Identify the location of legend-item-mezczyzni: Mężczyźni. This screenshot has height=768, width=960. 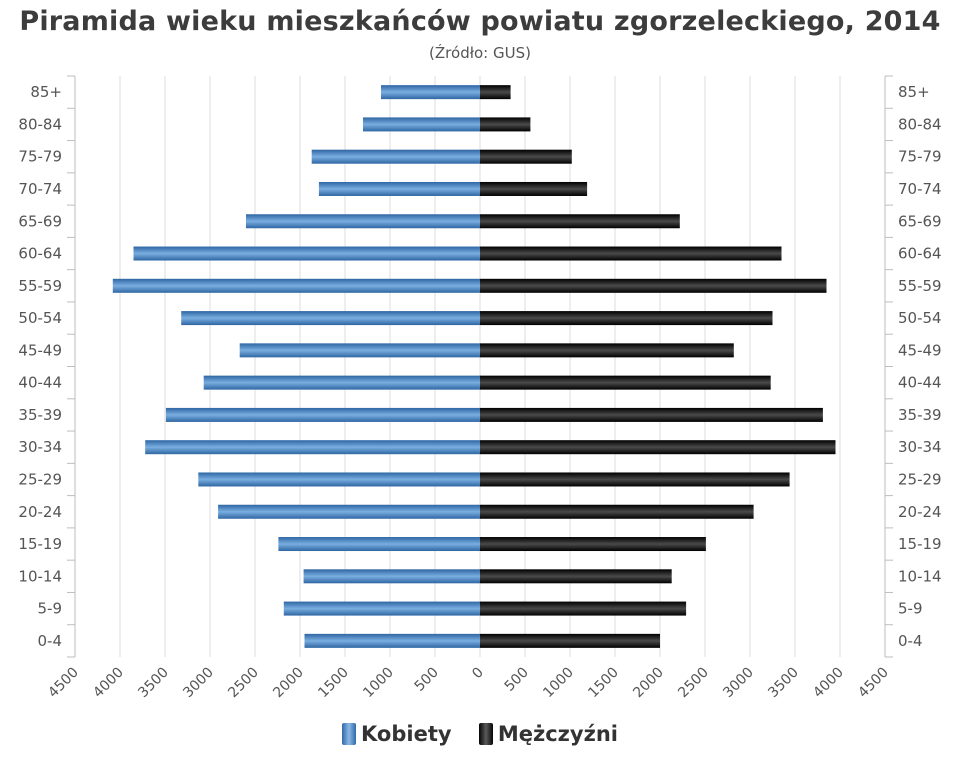
(548, 734).